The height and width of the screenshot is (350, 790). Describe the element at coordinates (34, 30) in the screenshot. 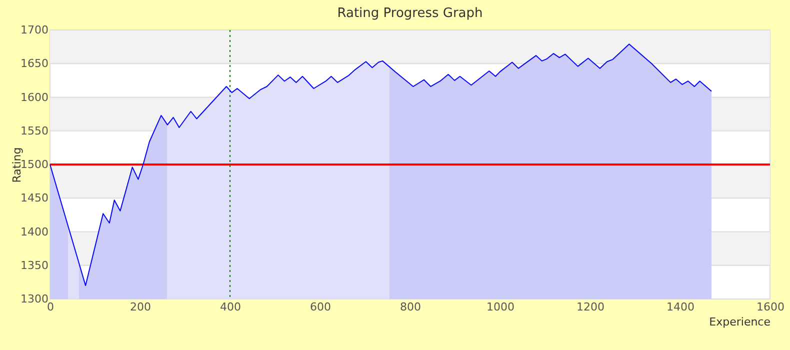

I see `y-tick-label: 1700` at that location.